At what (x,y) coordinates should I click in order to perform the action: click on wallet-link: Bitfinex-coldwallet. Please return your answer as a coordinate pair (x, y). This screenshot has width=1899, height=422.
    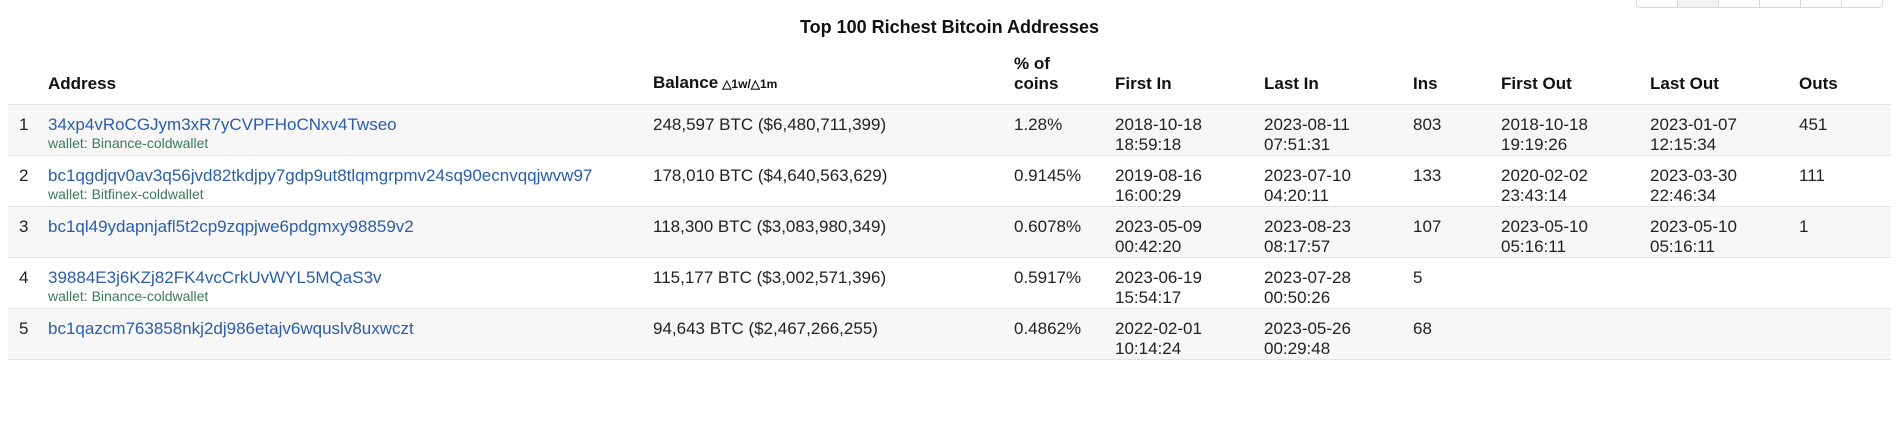
    Looking at the image, I should click on (147, 194).